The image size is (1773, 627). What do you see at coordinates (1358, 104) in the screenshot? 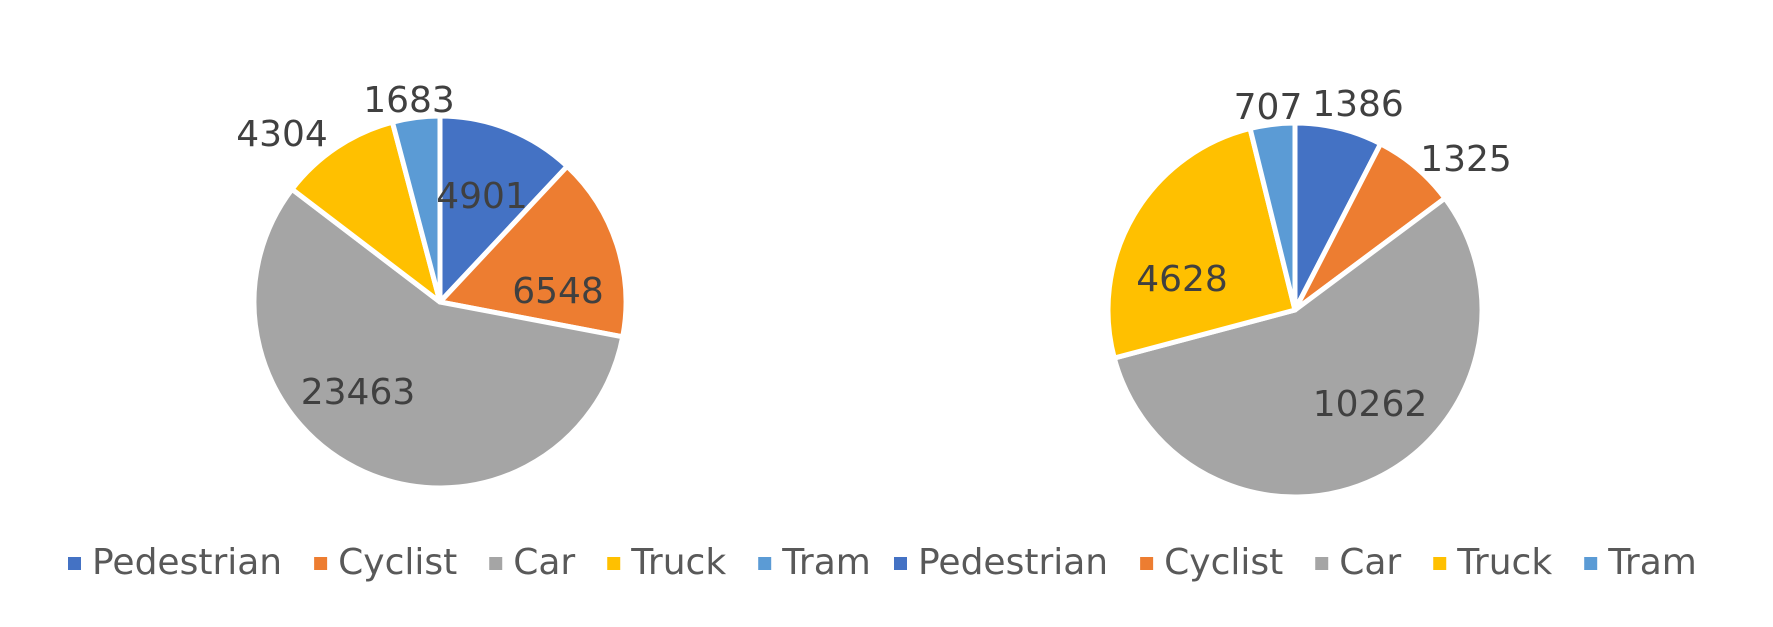
I see `data-label-pedestrian: 1386` at bounding box center [1358, 104].